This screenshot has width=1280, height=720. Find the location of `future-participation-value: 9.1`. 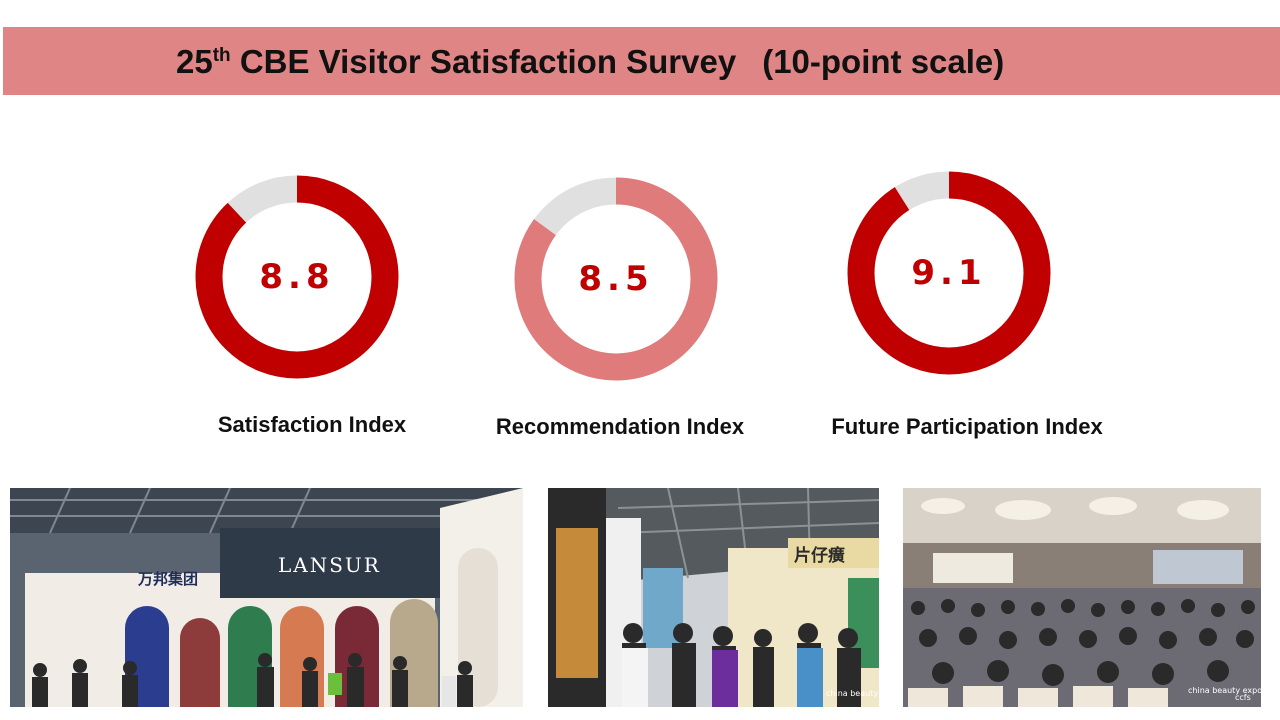

future-participation-value: 9.1 is located at coordinates (949, 273).